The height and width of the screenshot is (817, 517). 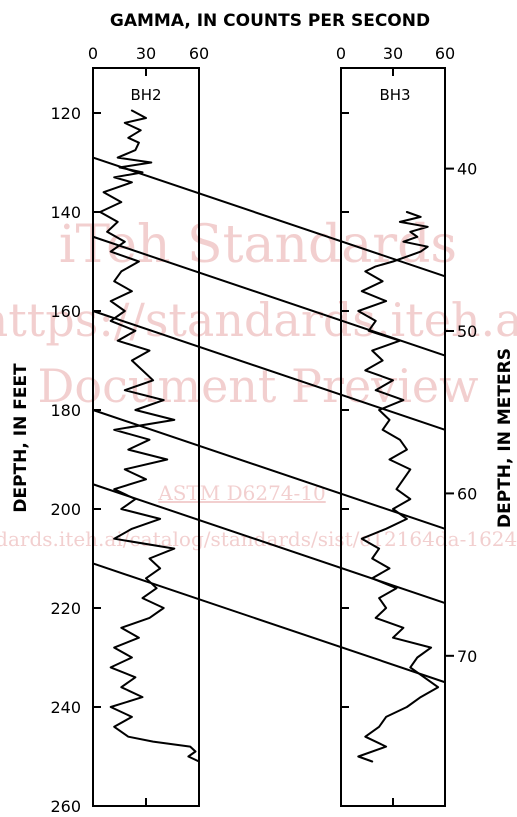 What do you see at coordinates (258, 320) in the screenshot?
I see `watermark-line-2: (https://standards.iteh.ai)` at bounding box center [258, 320].